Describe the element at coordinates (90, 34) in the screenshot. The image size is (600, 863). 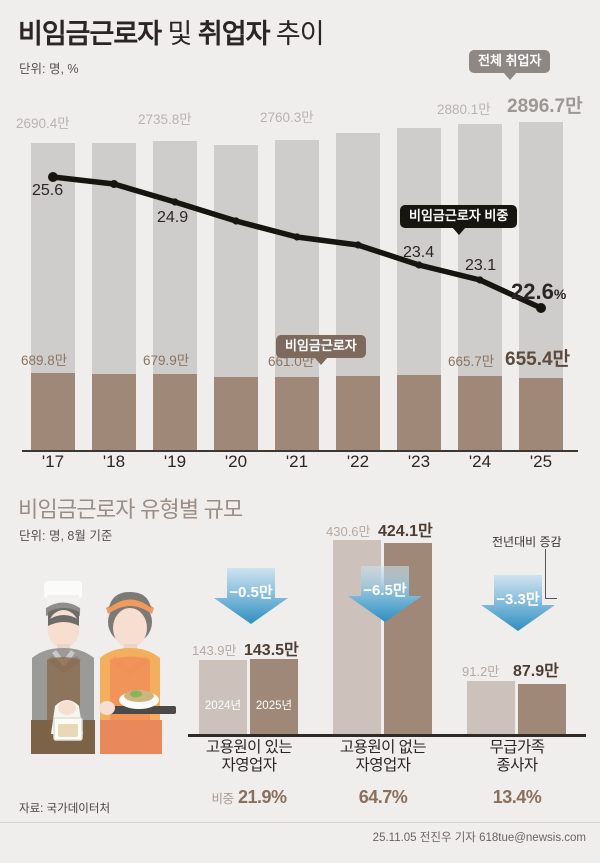
I see `title-bold-1: 비임금근로자` at that location.